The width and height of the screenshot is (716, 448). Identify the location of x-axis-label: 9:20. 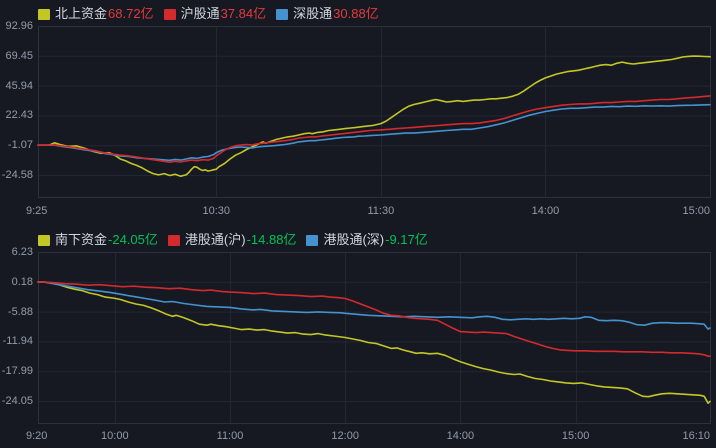
(37, 436).